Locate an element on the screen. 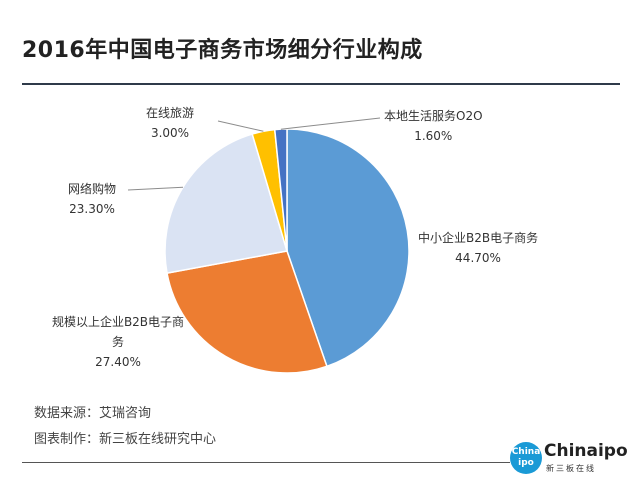 Image resolution: width=640 pixels, height=493 pixels. label-sme-b2b-value: 44.70% is located at coordinates (478, 258).